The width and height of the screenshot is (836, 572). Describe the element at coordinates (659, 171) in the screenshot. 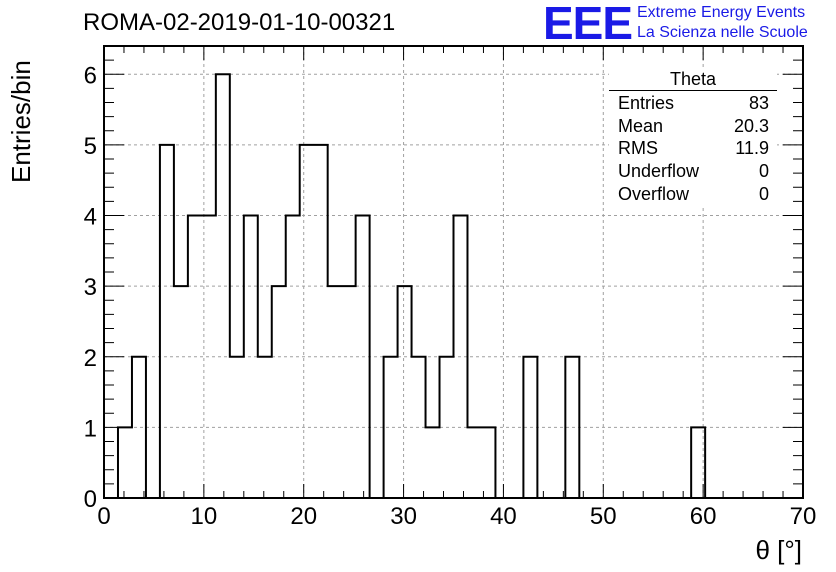

I see `stats-label: Underflow` at that location.